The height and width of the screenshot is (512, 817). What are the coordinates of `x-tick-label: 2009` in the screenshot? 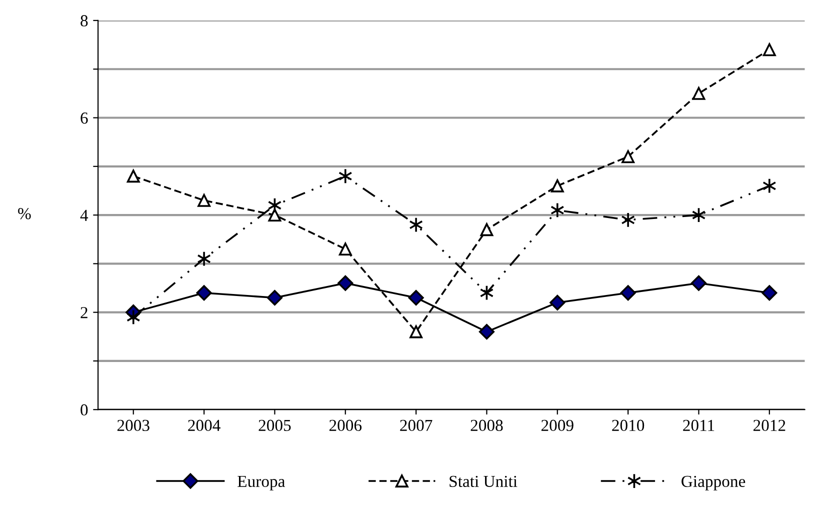 It's located at (557, 426).